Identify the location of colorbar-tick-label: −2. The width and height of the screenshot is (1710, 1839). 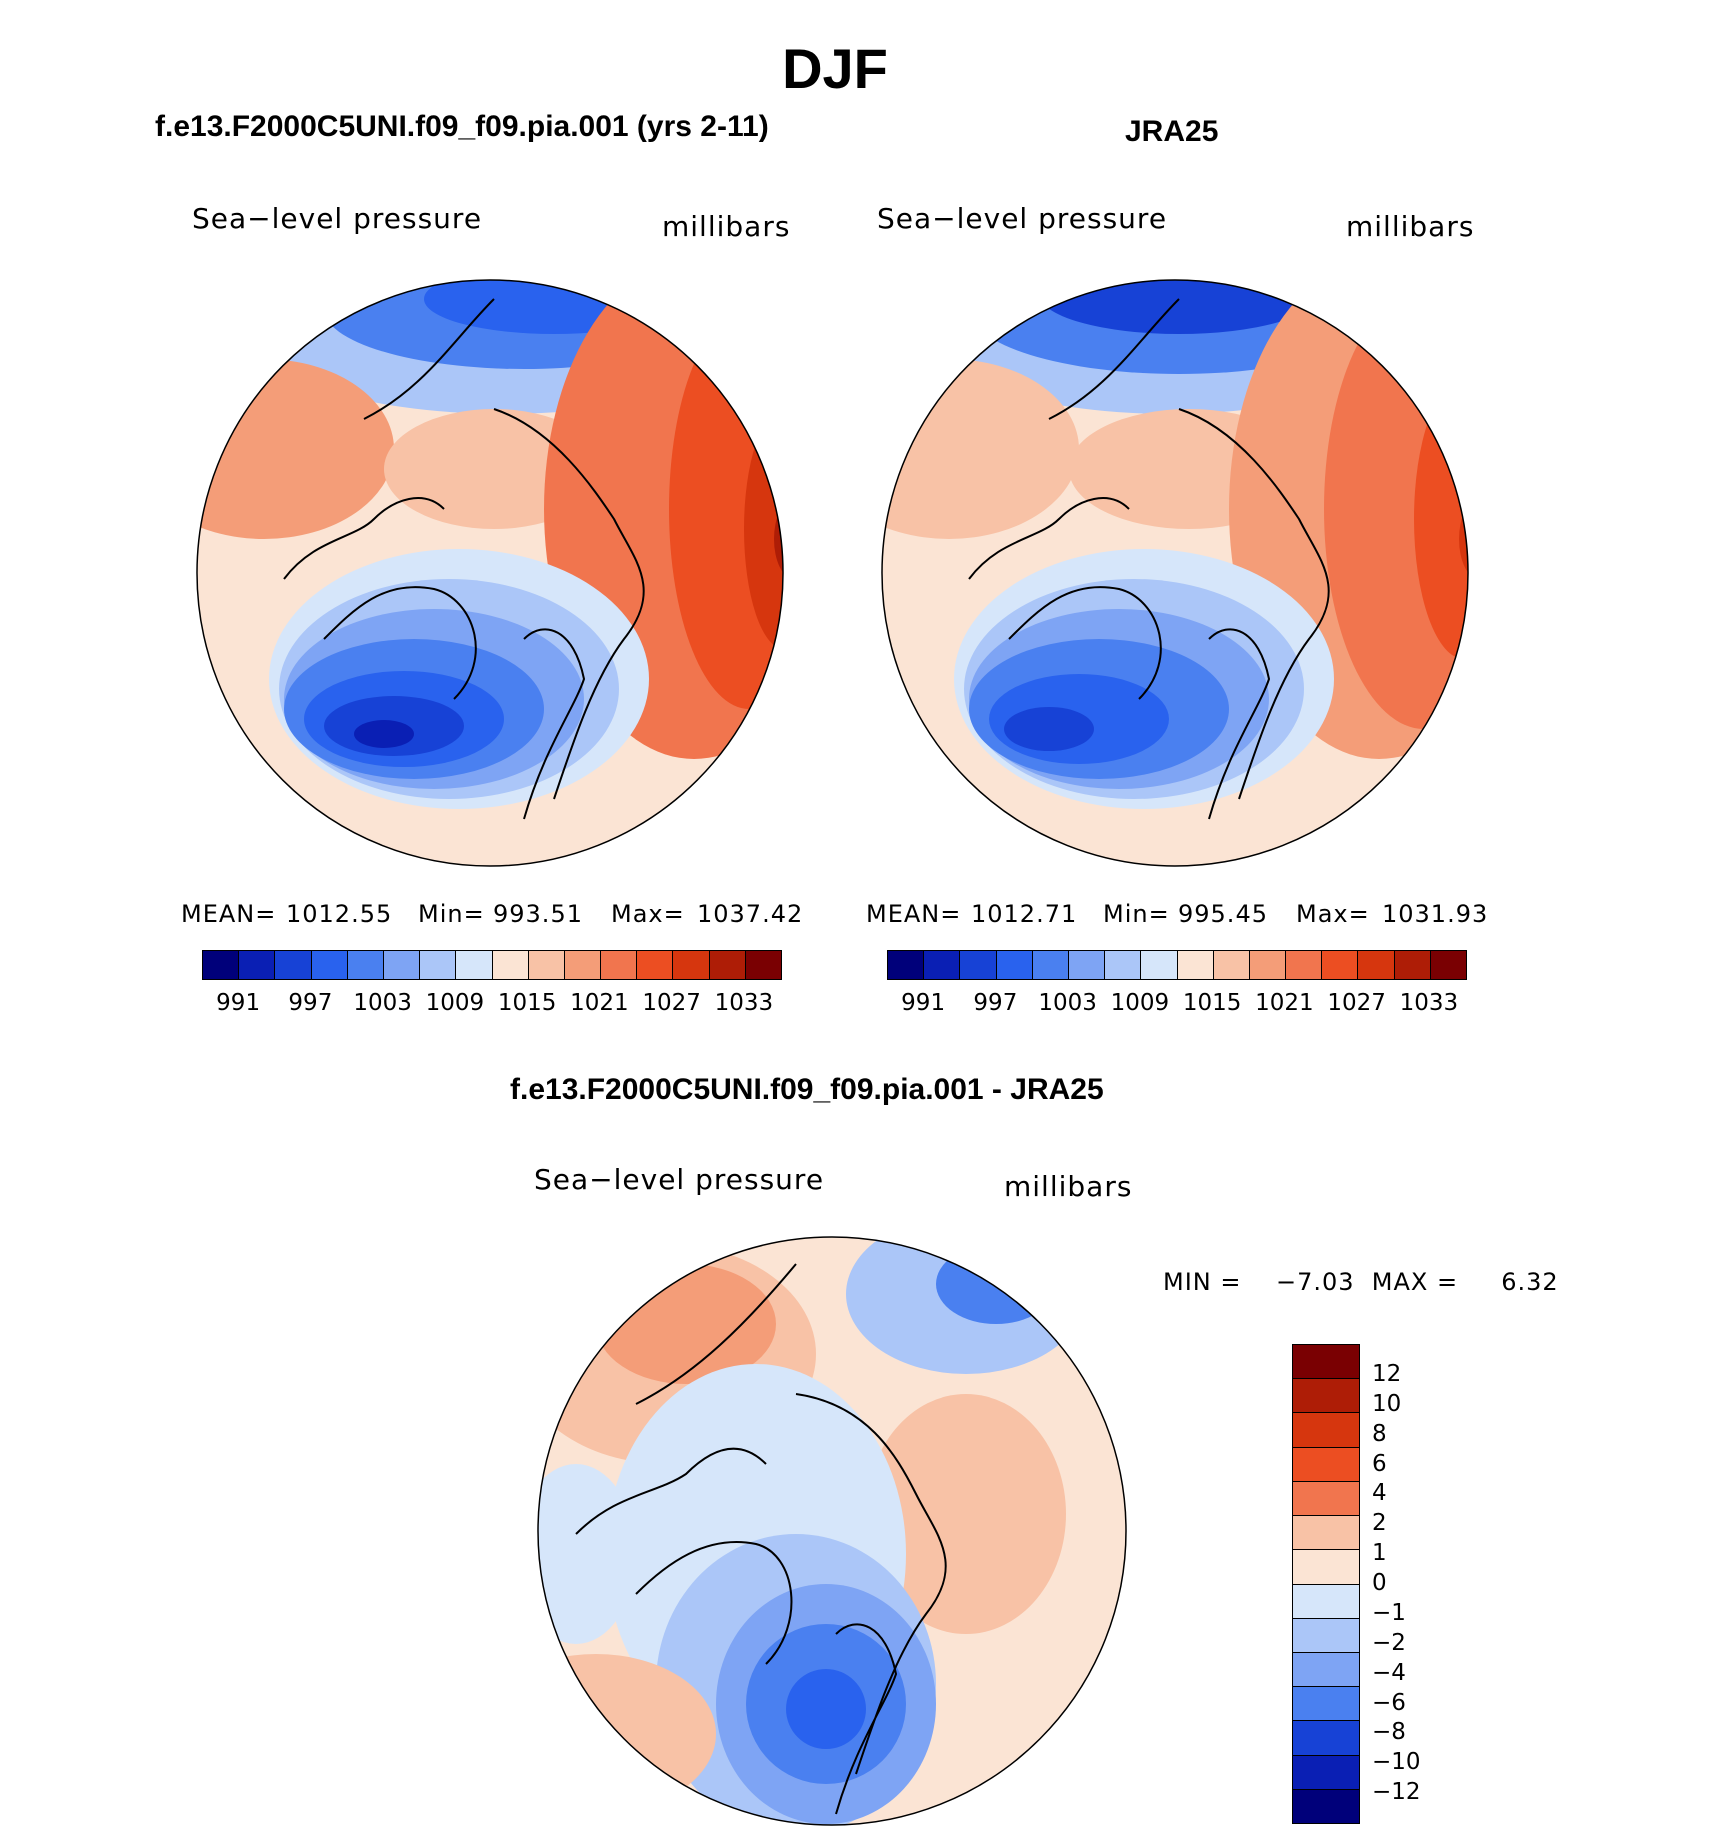
(1389, 1642).